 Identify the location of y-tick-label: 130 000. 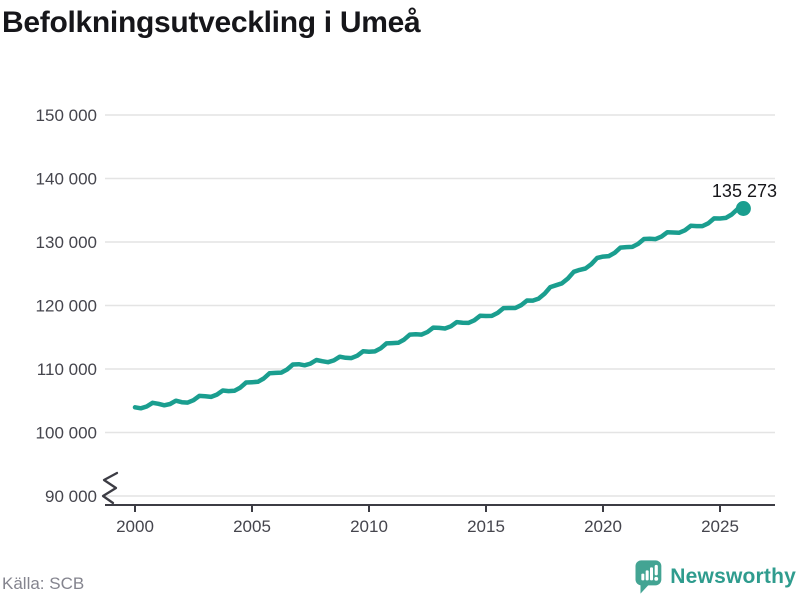
(66, 242).